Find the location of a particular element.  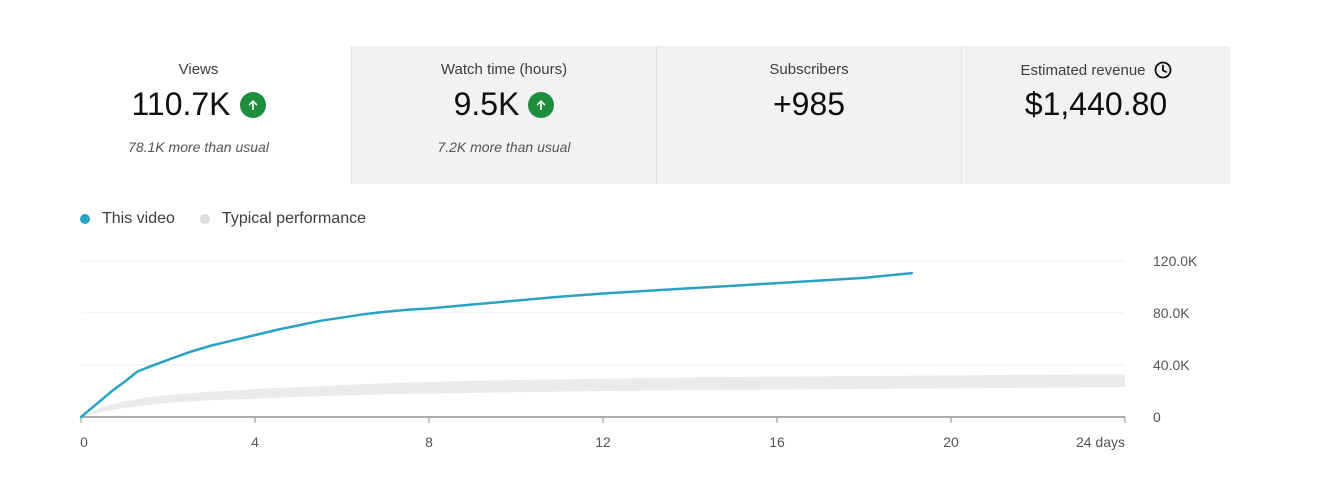

legend-label: This video is located at coordinates (138, 218).